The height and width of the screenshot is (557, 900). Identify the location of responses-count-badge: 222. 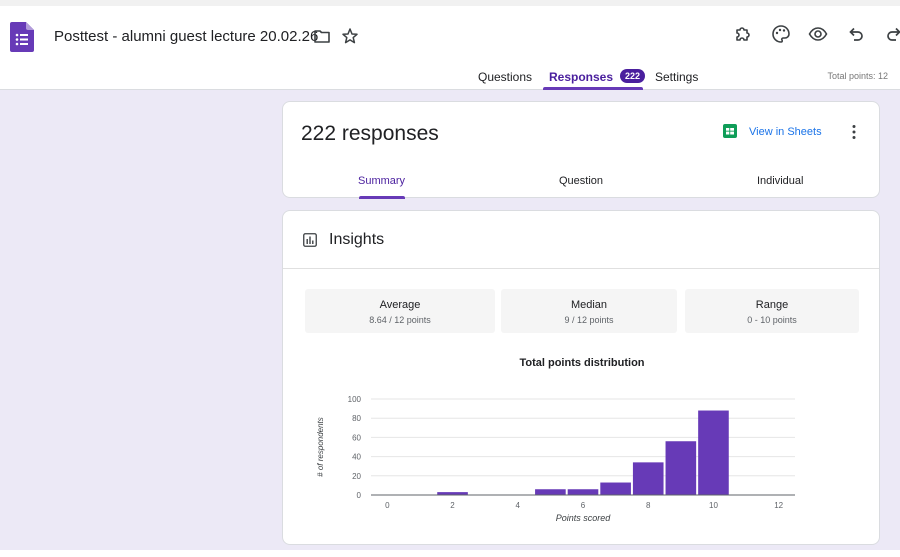
(633, 76).